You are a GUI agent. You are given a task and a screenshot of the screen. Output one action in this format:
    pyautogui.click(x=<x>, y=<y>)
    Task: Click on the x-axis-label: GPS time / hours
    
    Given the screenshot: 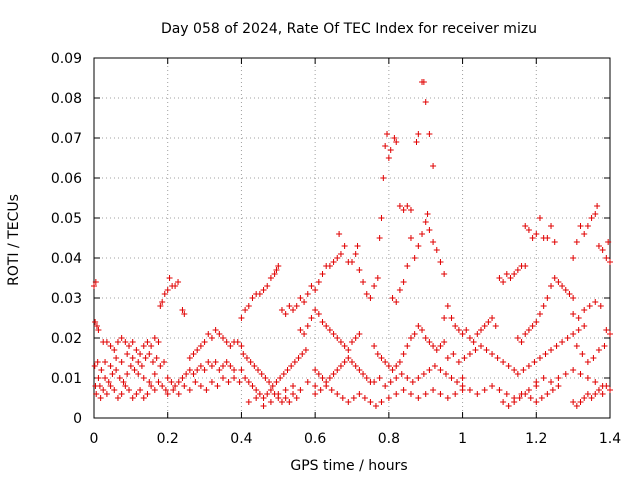 What is the action you would take?
    pyautogui.click(x=348, y=466)
    